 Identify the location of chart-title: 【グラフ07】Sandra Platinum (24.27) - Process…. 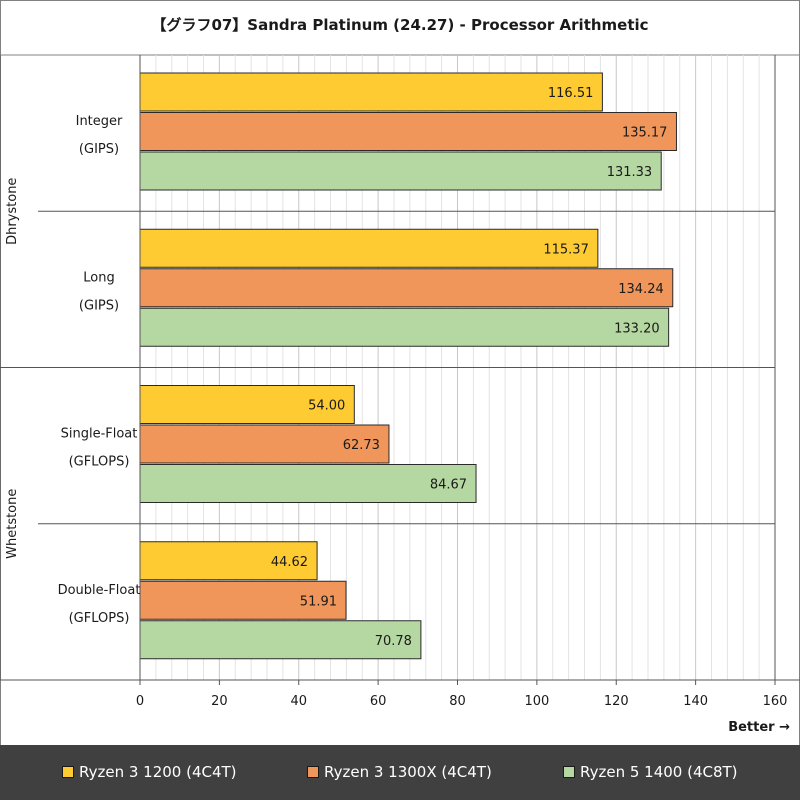
(400, 25).